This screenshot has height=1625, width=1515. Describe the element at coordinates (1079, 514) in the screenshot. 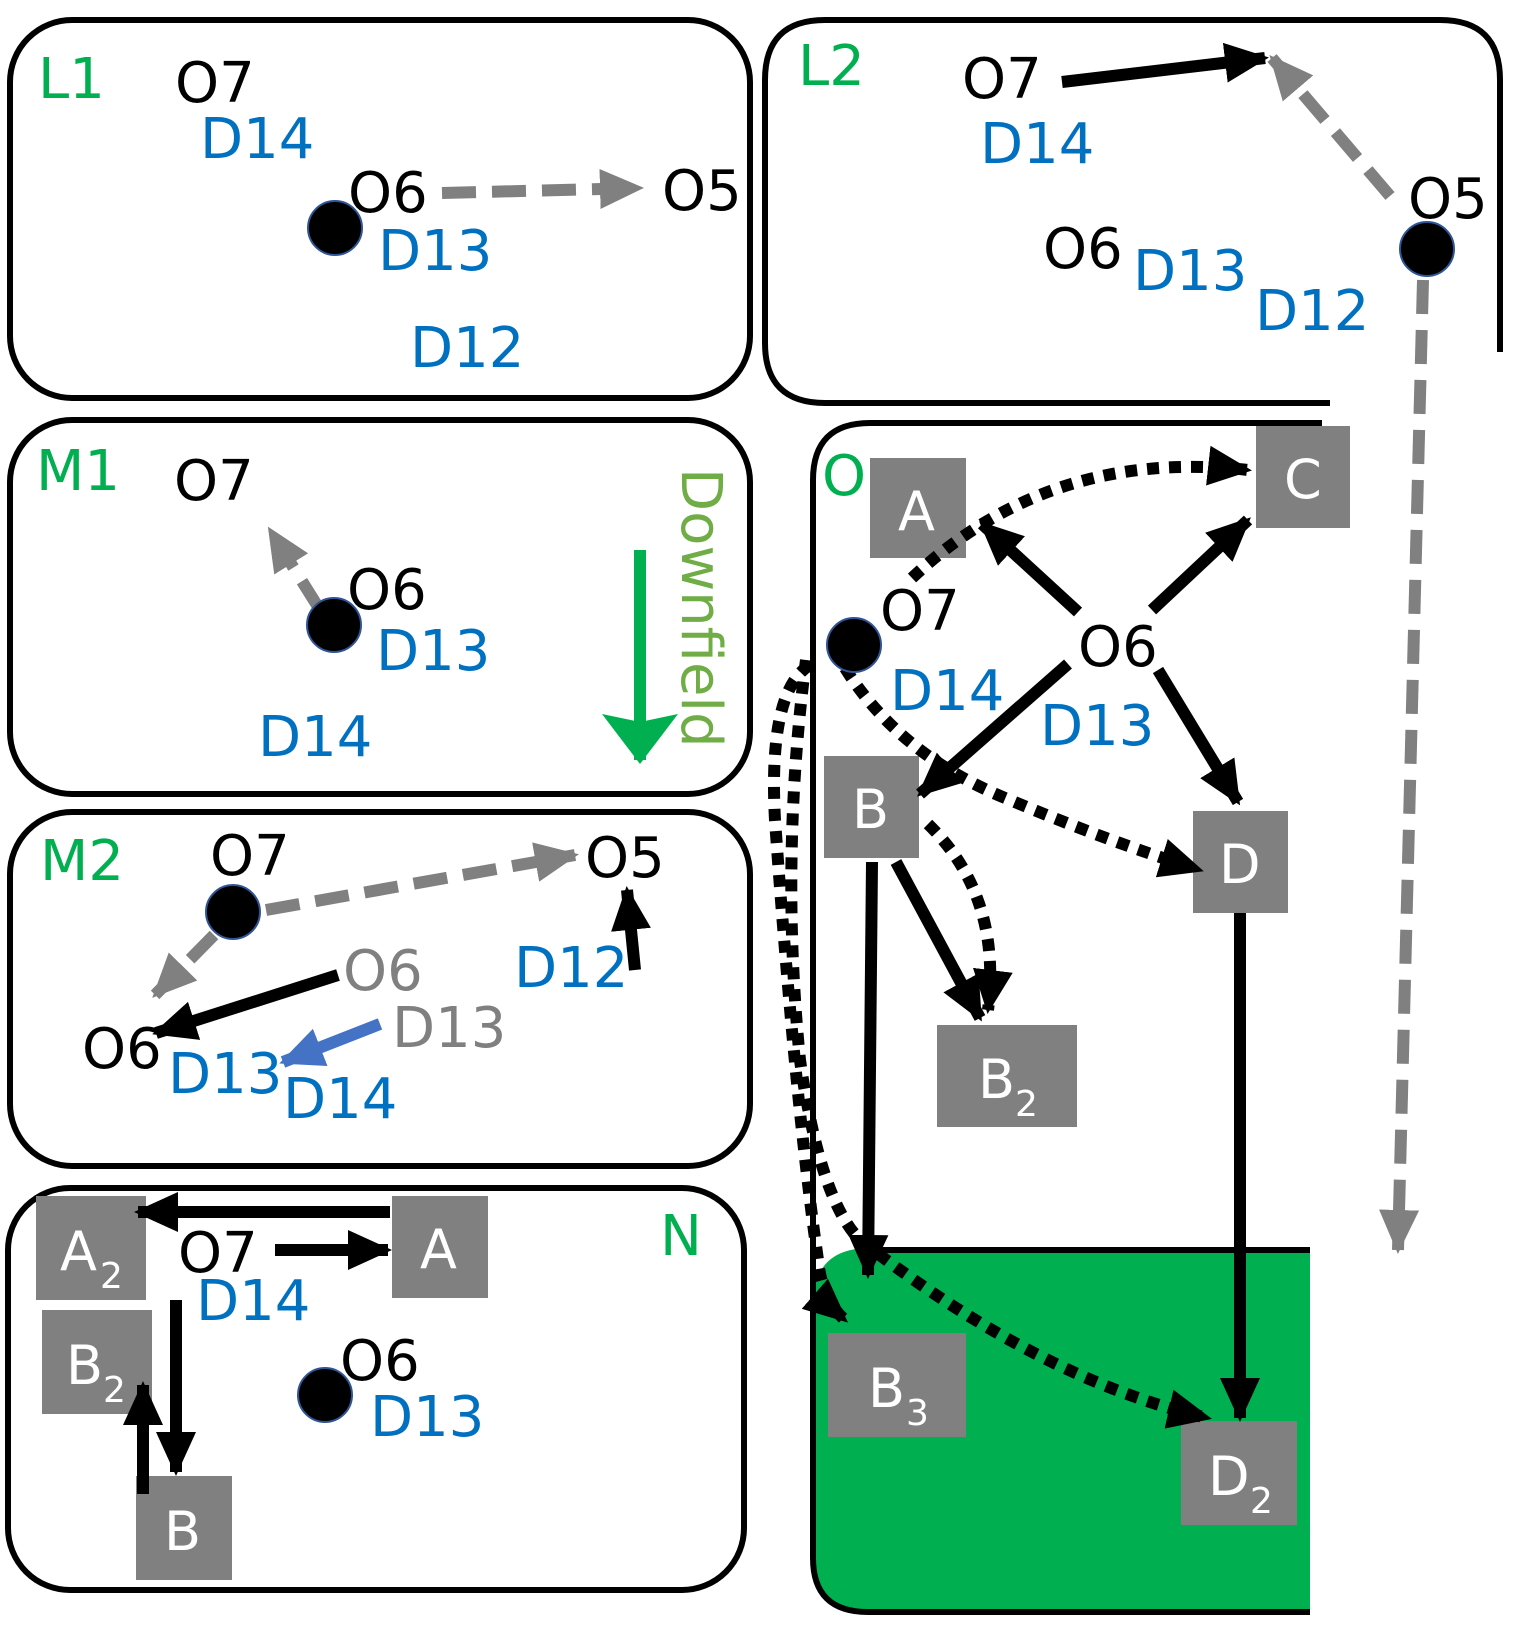

I see `route-o7-to-c-dotted` at that location.